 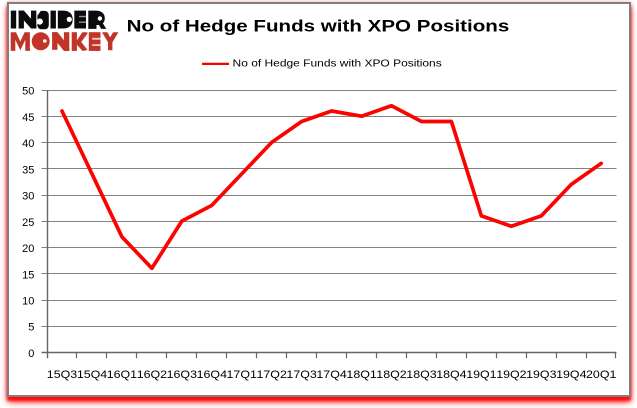 I want to click on svg-text: 40, so click(x=28, y=144).